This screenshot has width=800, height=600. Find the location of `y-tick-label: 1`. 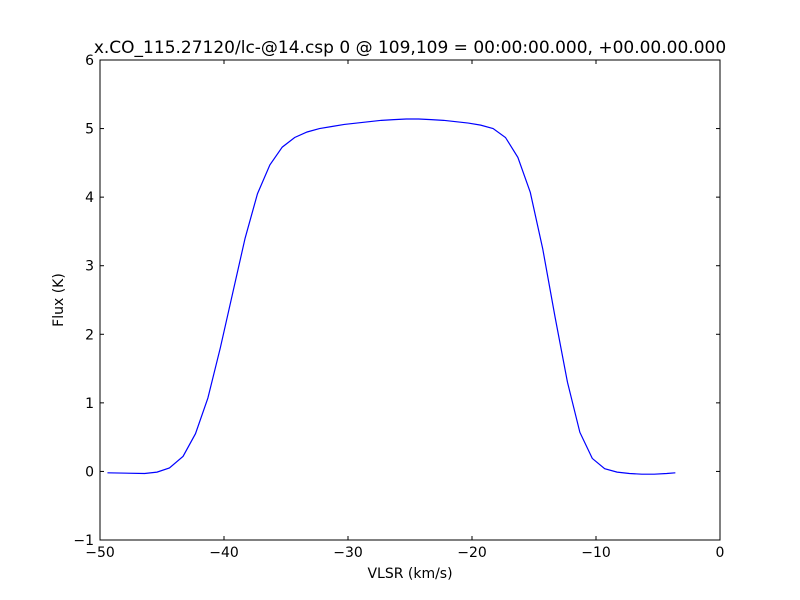

y-tick-label: 1 is located at coordinates (89, 404).